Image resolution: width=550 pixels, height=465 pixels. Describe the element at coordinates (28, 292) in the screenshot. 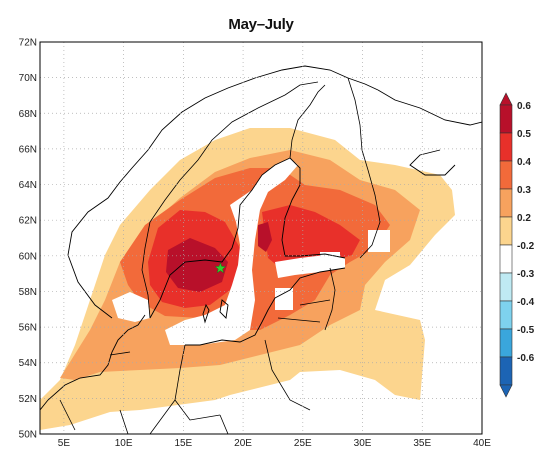

I see `y-tick-label: 58N` at that location.